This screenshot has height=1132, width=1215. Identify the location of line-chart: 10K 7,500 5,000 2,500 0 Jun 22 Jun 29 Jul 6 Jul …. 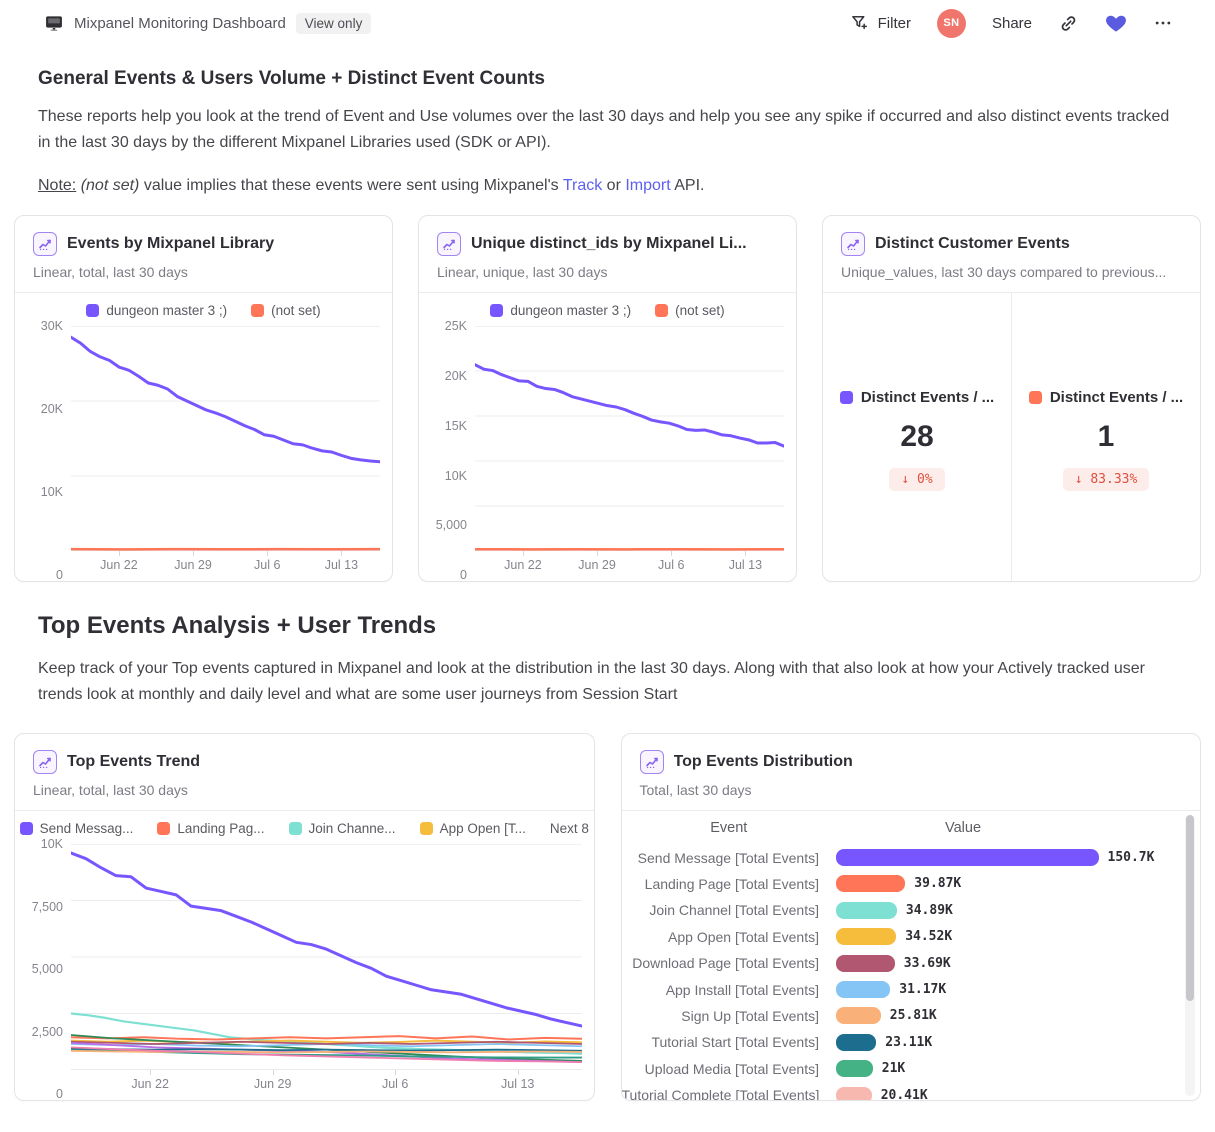
(304, 969).